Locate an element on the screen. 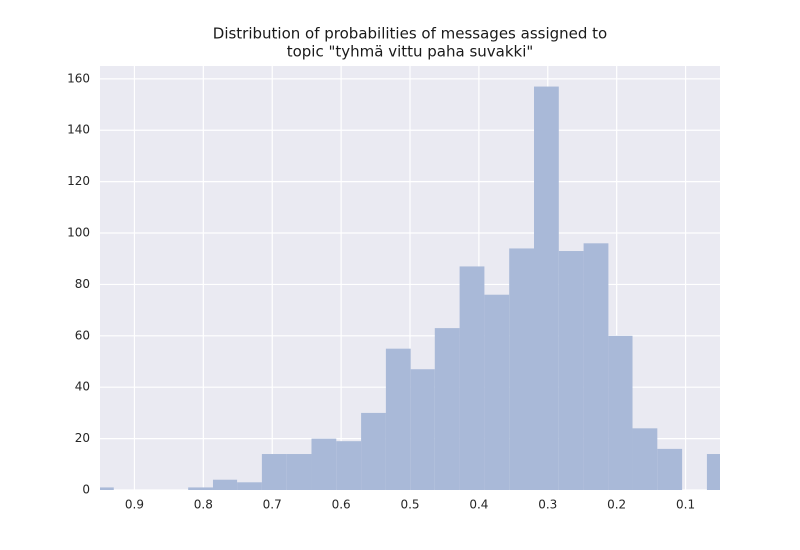  y-tick-label: 0 is located at coordinates (86, 490).